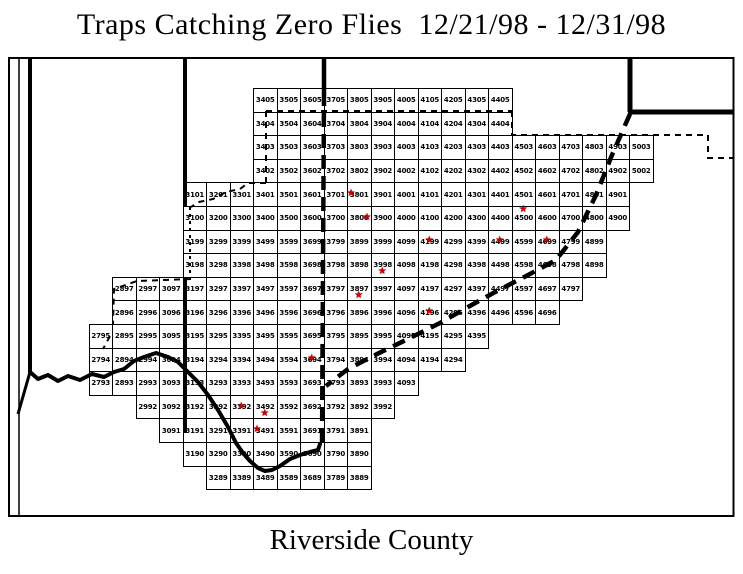  I want to click on grid-cell: 4700, so click(570, 218).